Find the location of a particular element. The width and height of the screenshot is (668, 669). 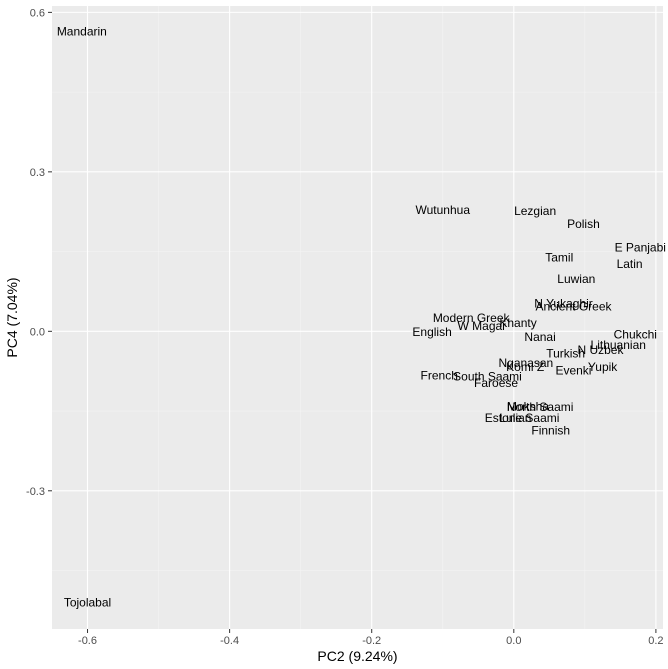

point-label-ancient-greek: Ancient Greek is located at coordinates (573, 306).